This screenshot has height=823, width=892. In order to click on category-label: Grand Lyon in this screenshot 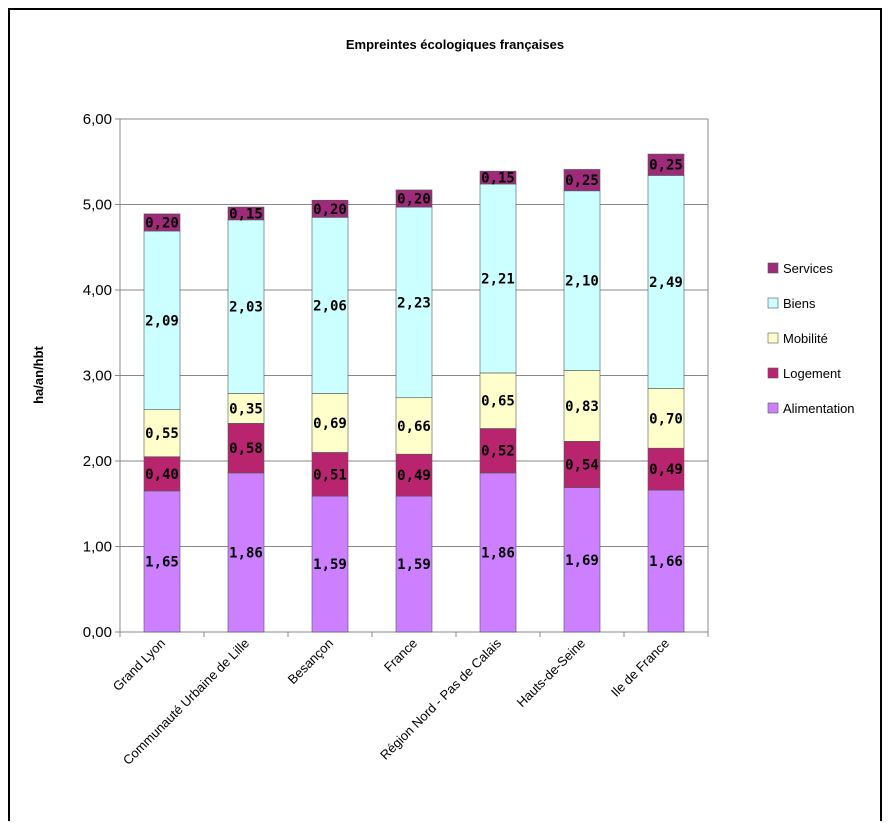, I will do `click(139, 665)`.